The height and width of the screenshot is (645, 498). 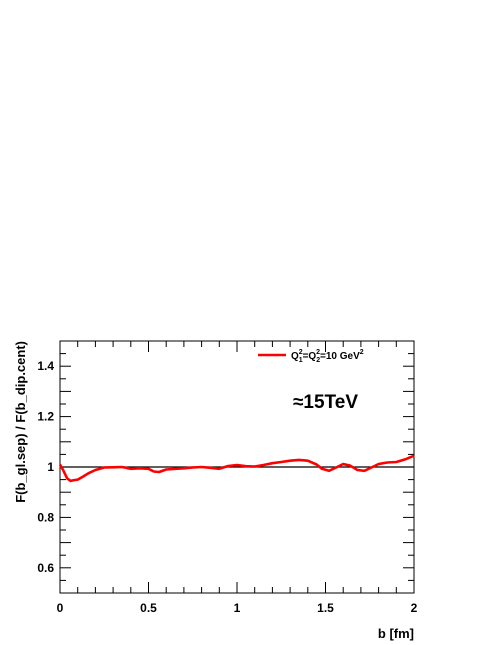 I want to click on y-tick-label: 0.8, so click(x=45, y=517).